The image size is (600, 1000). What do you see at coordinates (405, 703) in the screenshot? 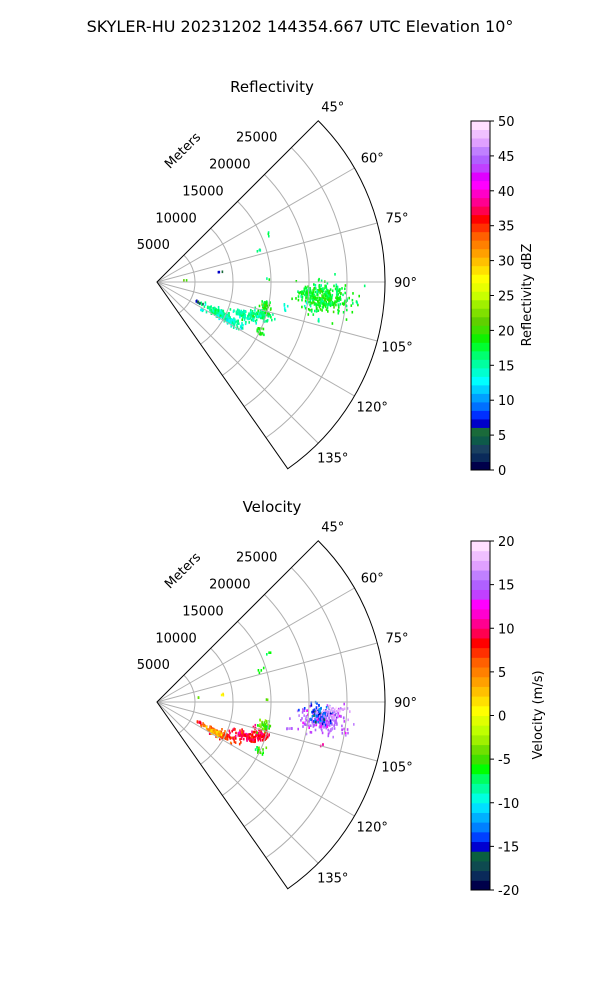
I see `azimuth-tick-label: 90°` at bounding box center [405, 703].